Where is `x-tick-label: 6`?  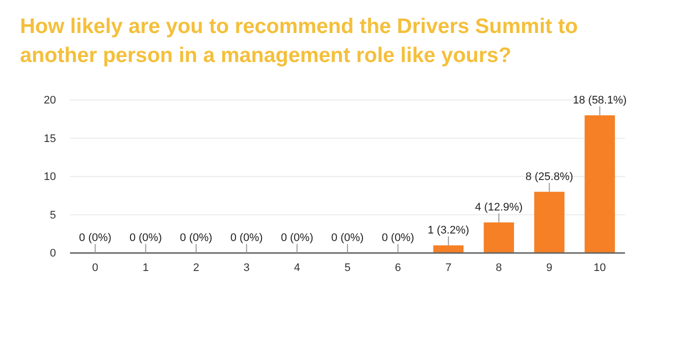 x-tick-label: 6 is located at coordinates (398, 268).